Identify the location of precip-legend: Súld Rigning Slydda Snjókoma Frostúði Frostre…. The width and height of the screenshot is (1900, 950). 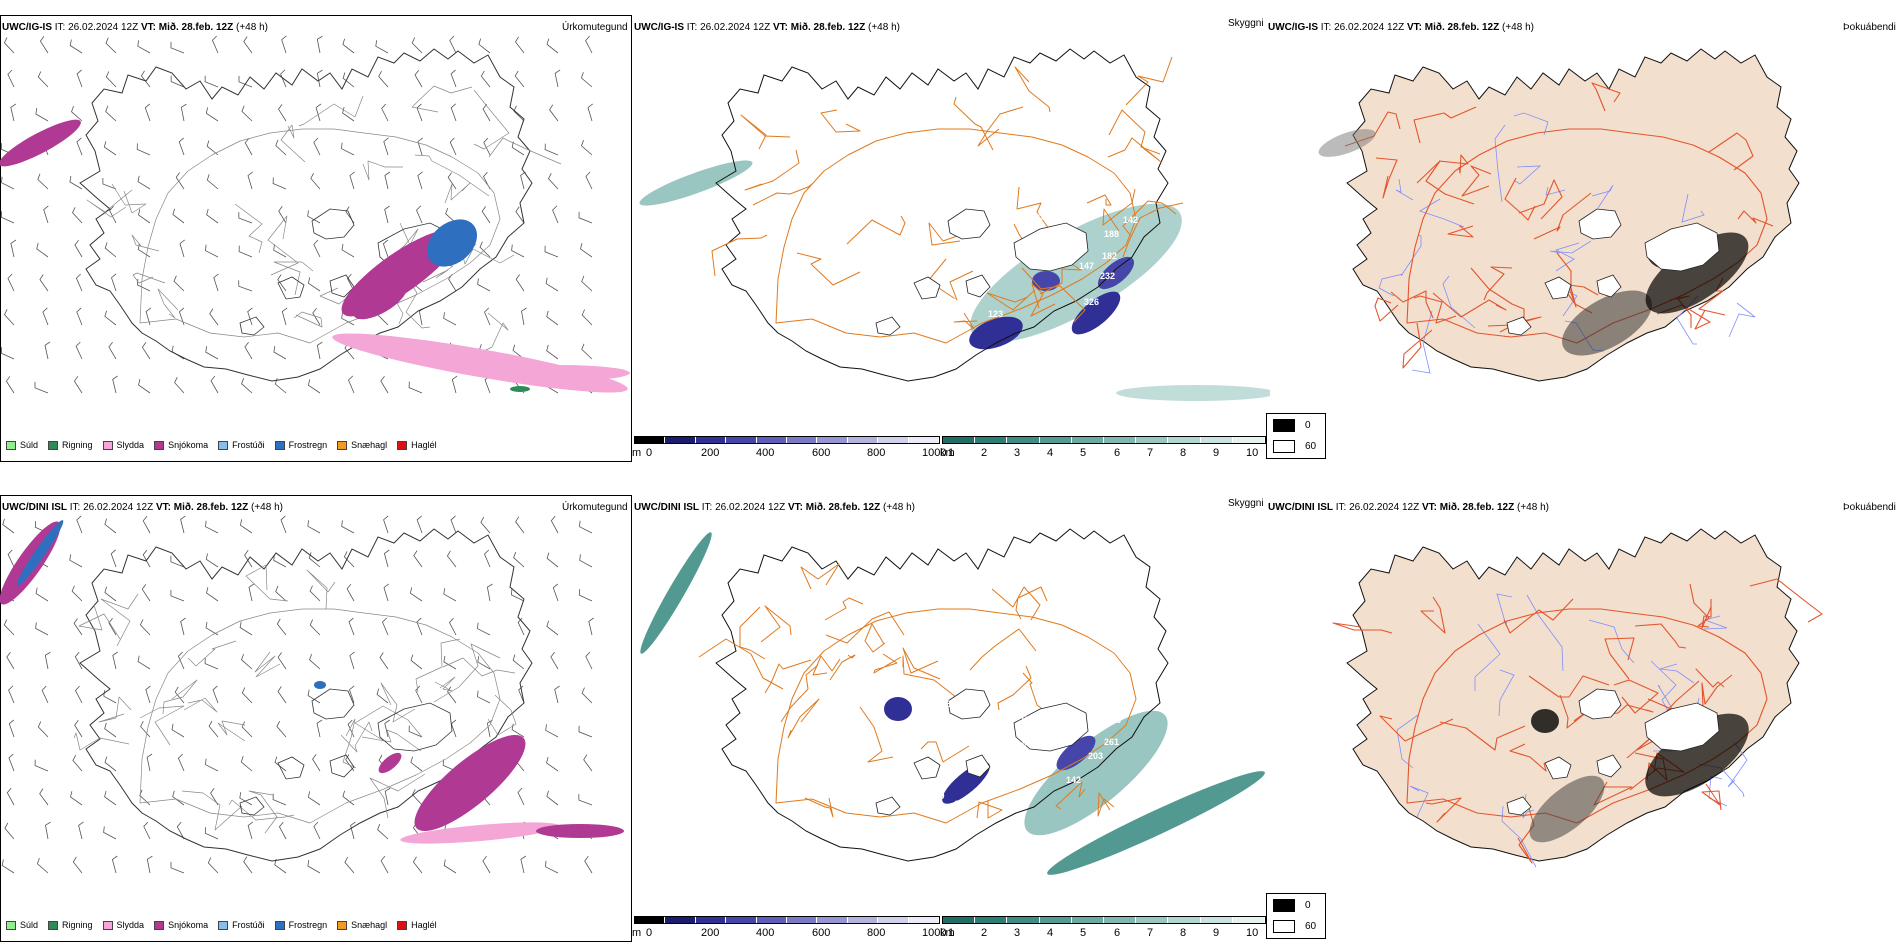
(221, 445).